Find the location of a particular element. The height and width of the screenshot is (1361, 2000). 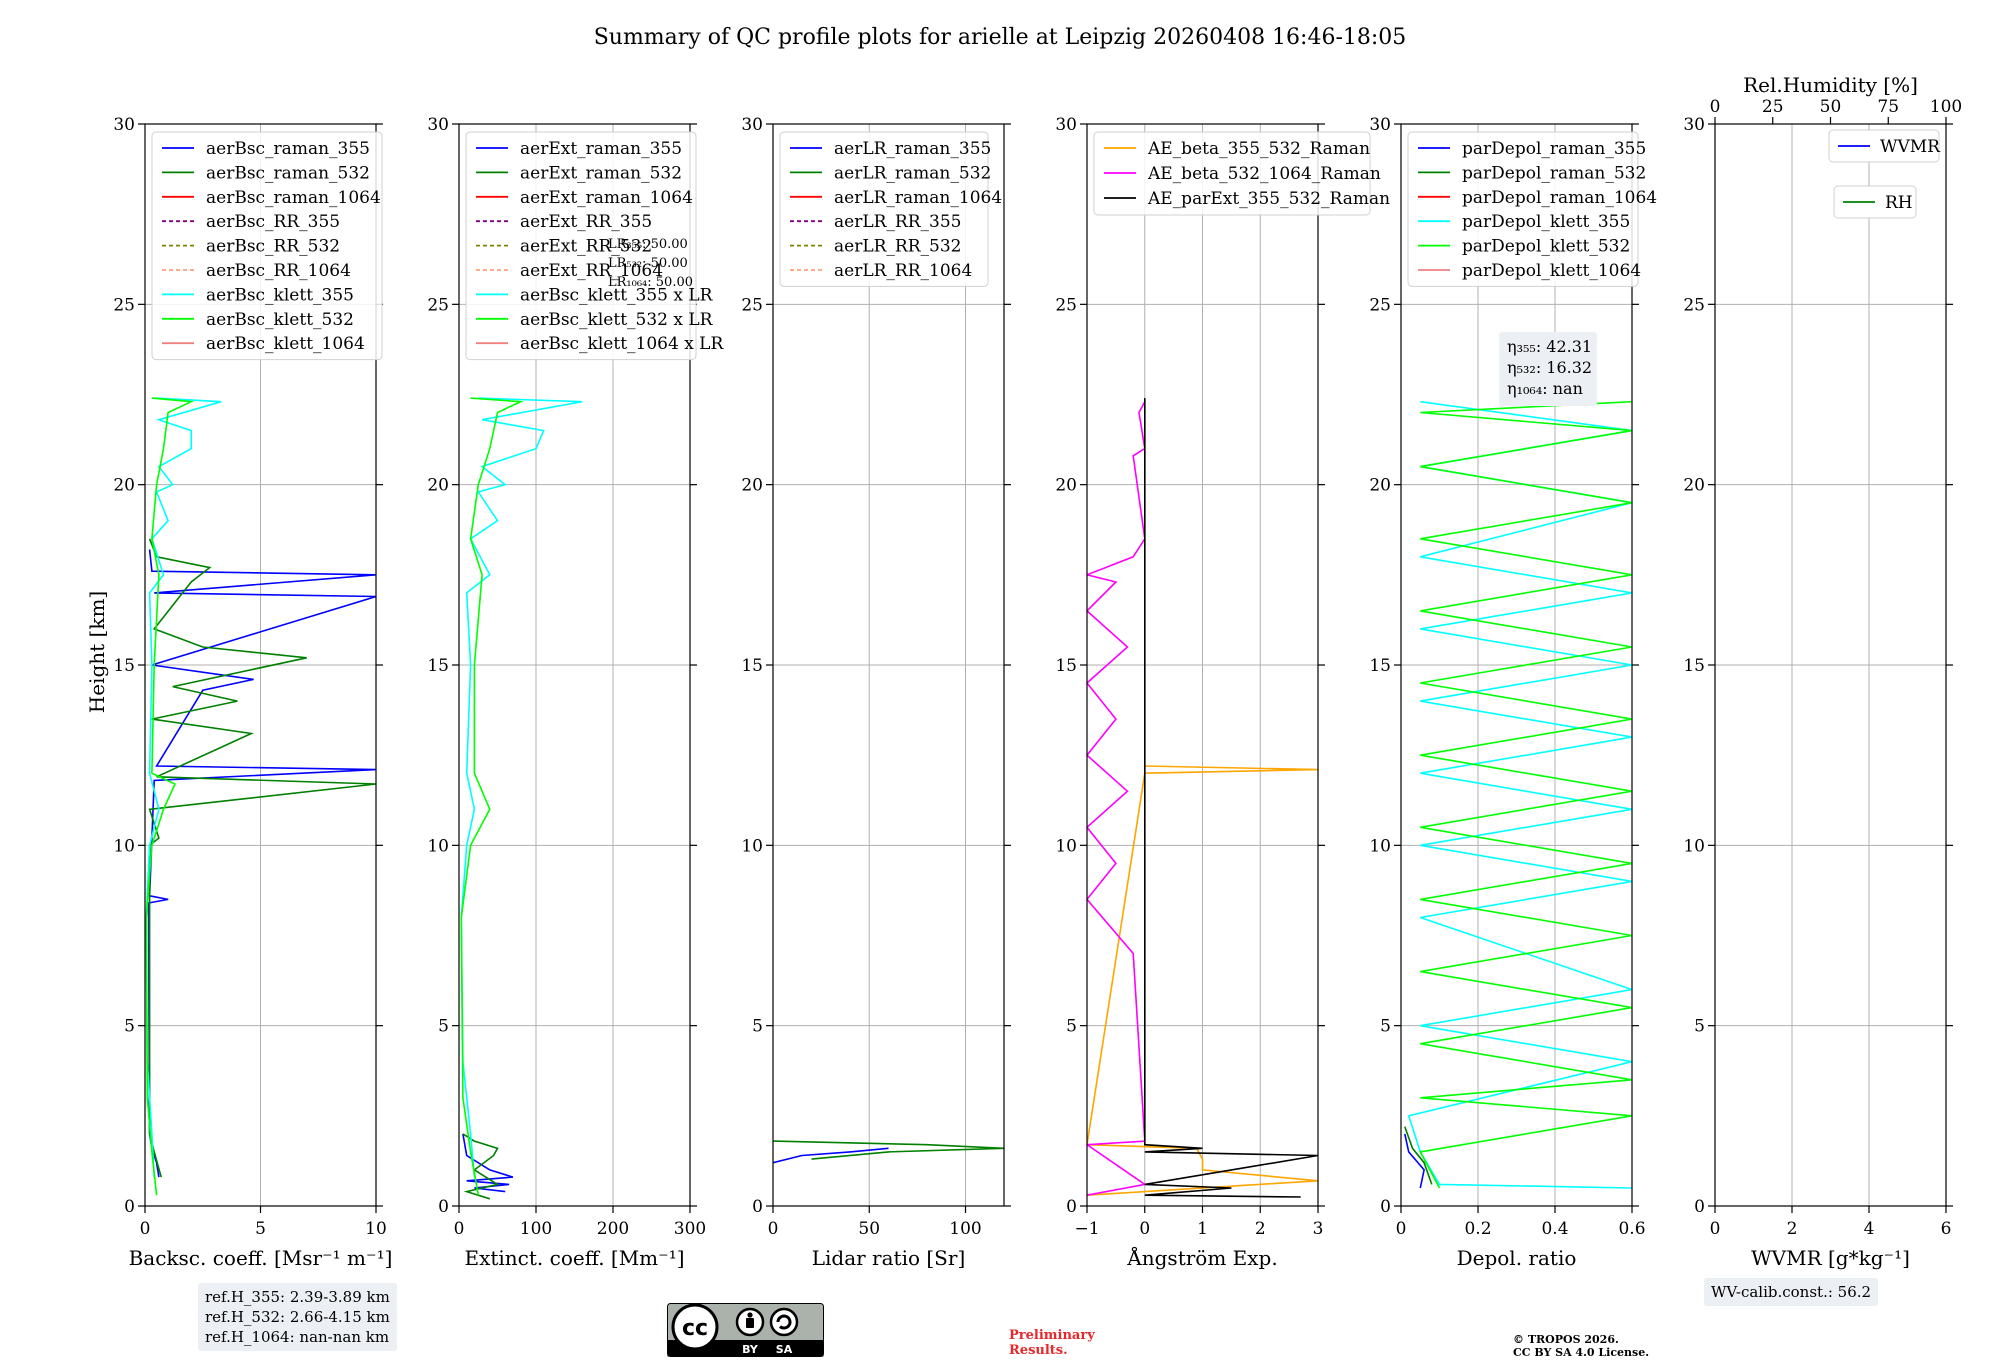

cc-license-logo: cc BY SA is located at coordinates (745, 1332).